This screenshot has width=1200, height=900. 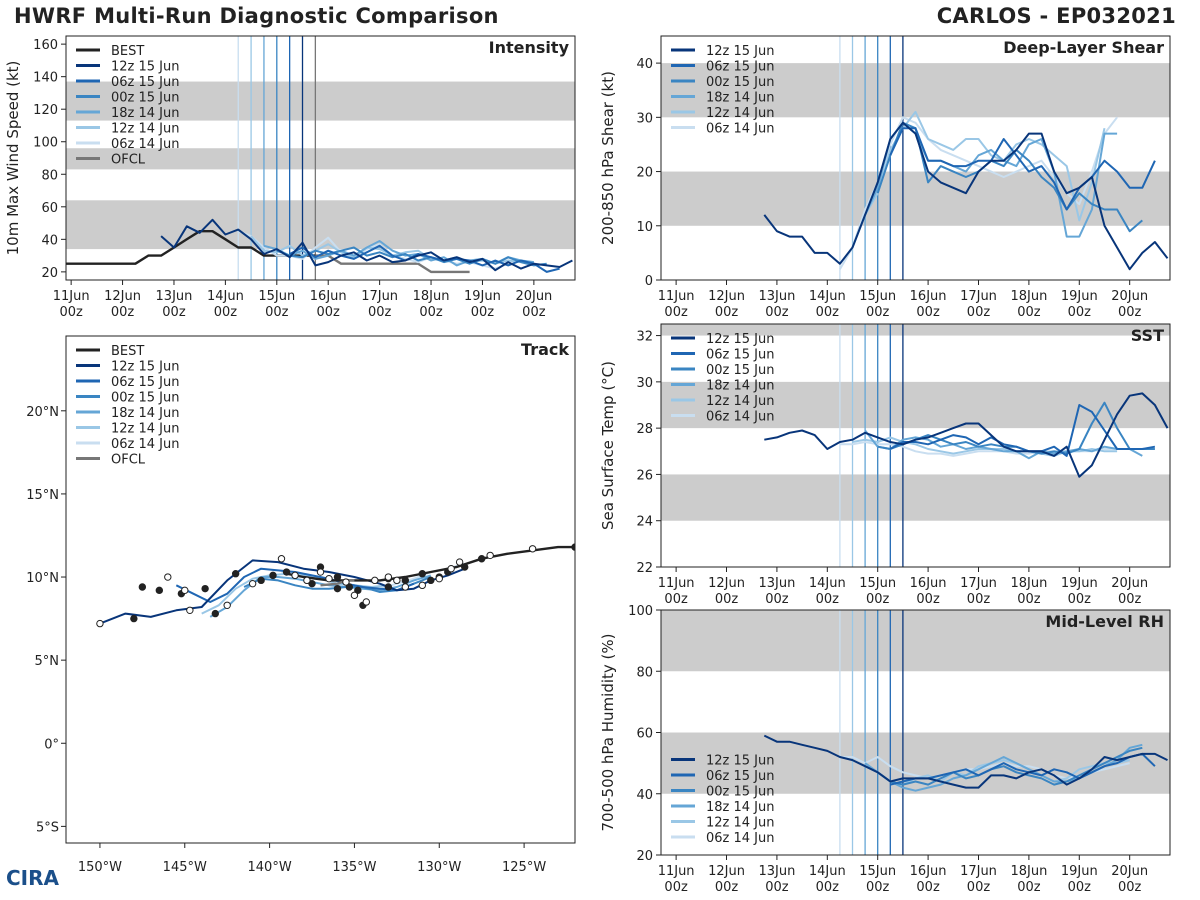 I want to click on intensity-ytick-label: 80, so click(x=49, y=175).